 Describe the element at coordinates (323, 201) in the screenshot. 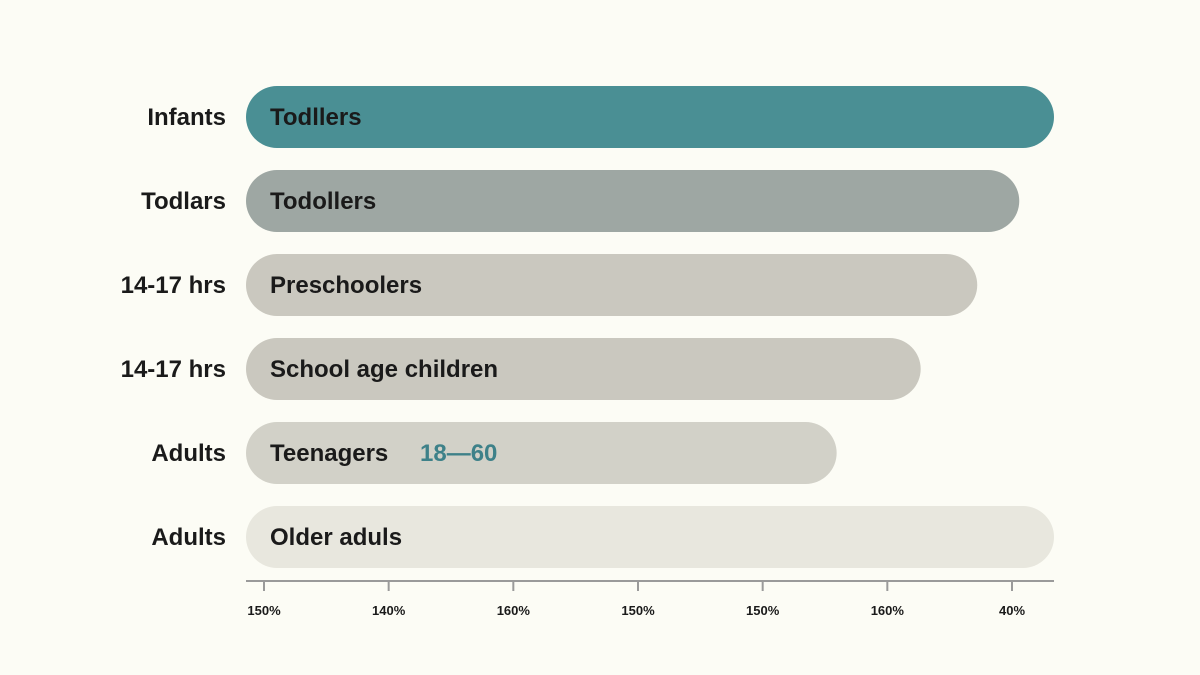

I see `bar-label: Todollers` at that location.